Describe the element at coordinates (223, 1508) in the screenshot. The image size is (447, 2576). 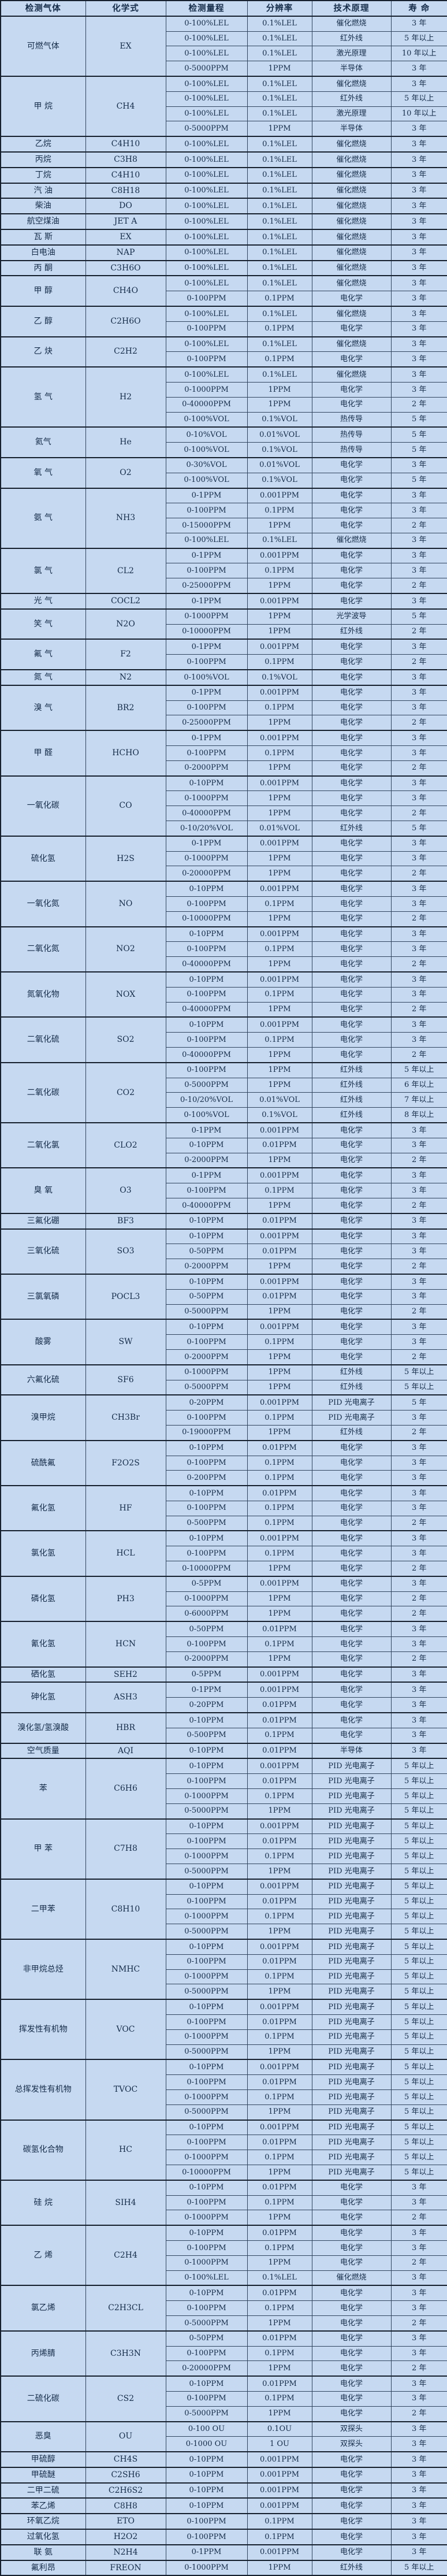
I see `table-row: 氟化氢 HF 0-10PPM 0.01PPM 电化学 3 年` at that location.